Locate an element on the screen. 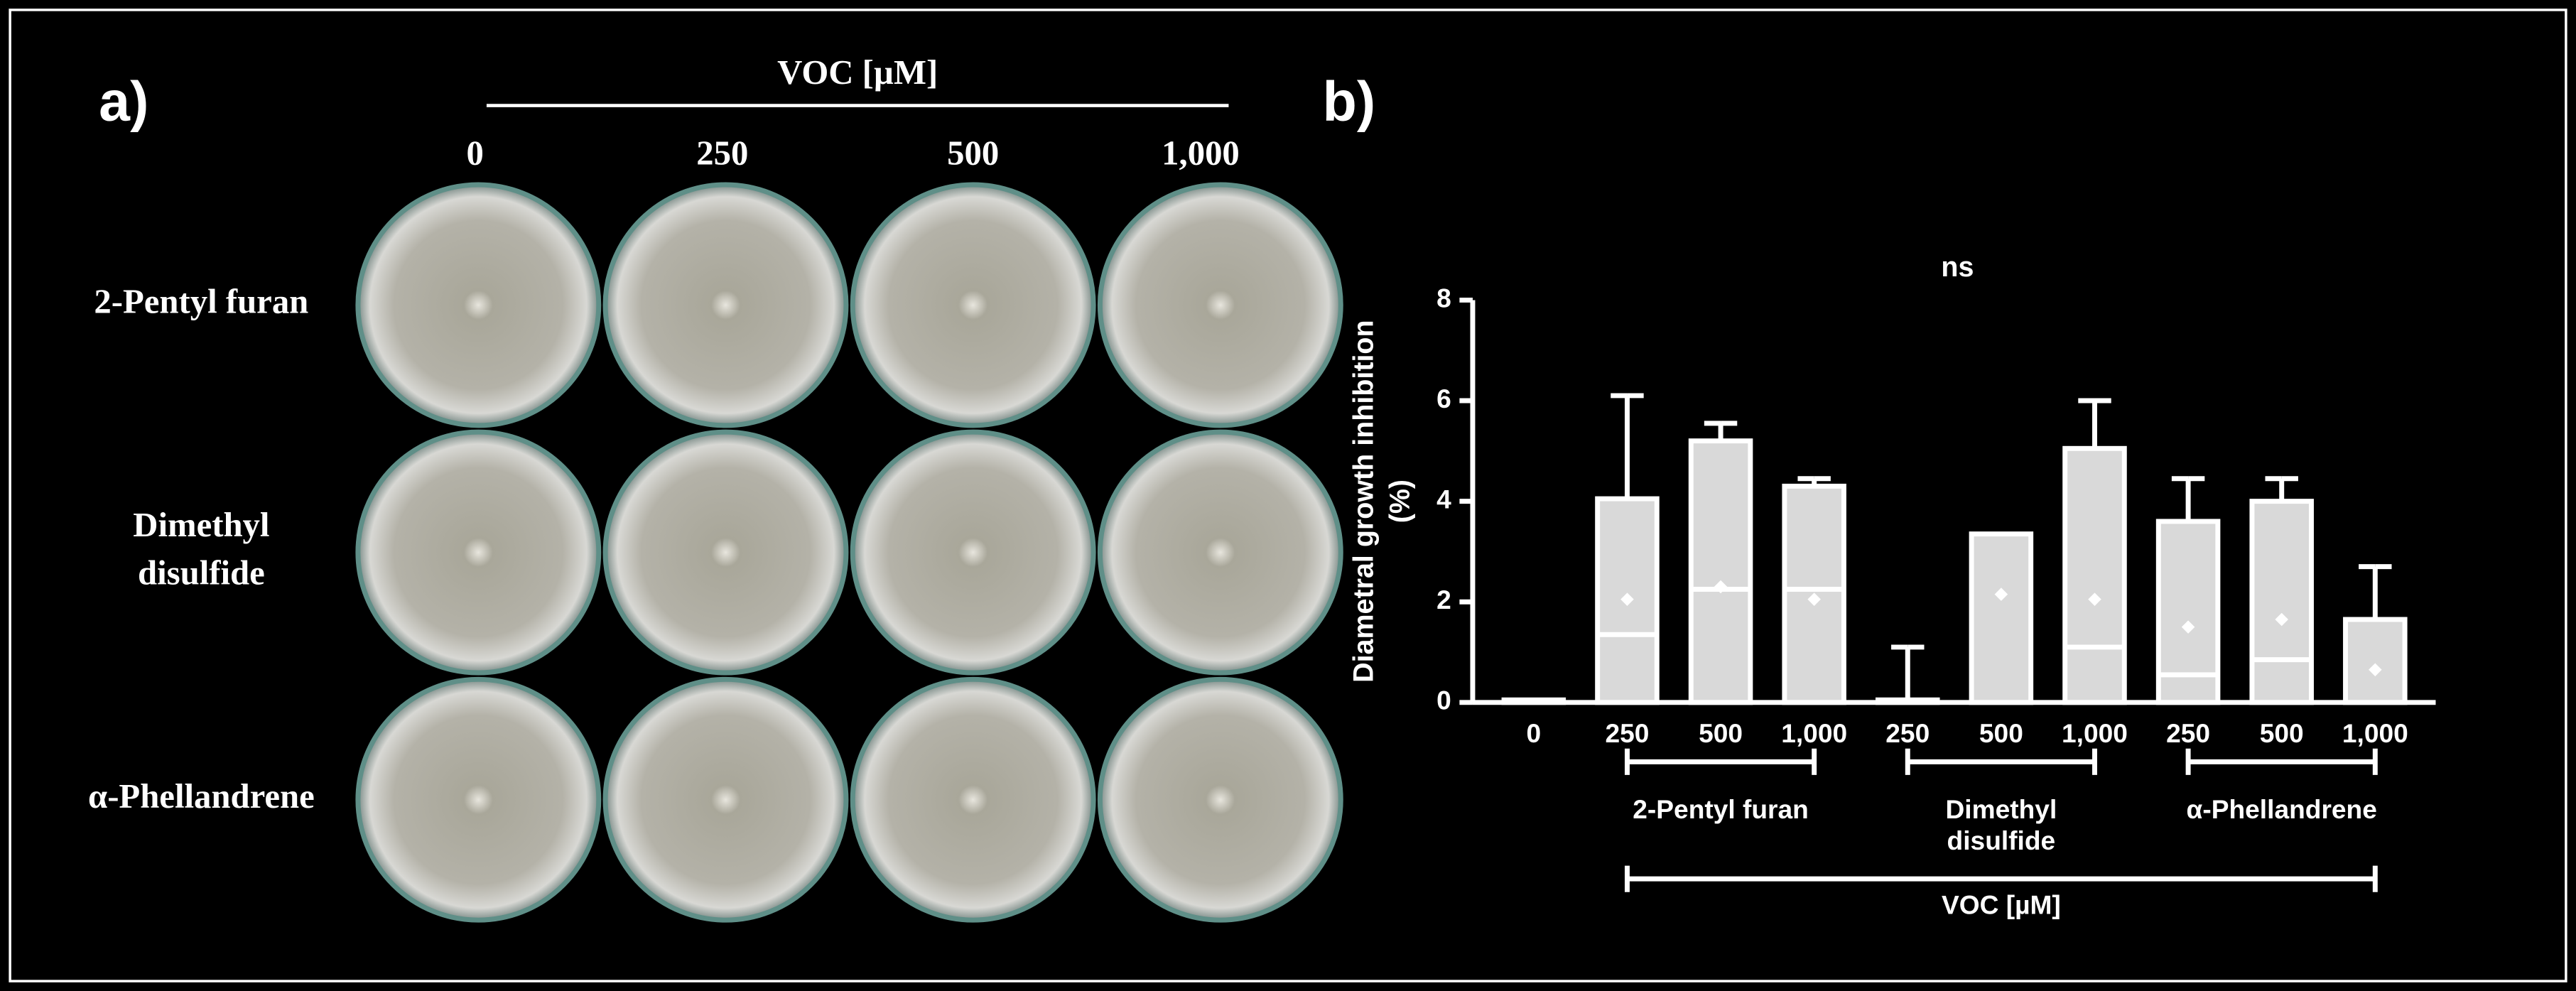 Image resolution: width=2576 pixels, height=991 pixels. x-tick-label: 0 is located at coordinates (1534, 733).